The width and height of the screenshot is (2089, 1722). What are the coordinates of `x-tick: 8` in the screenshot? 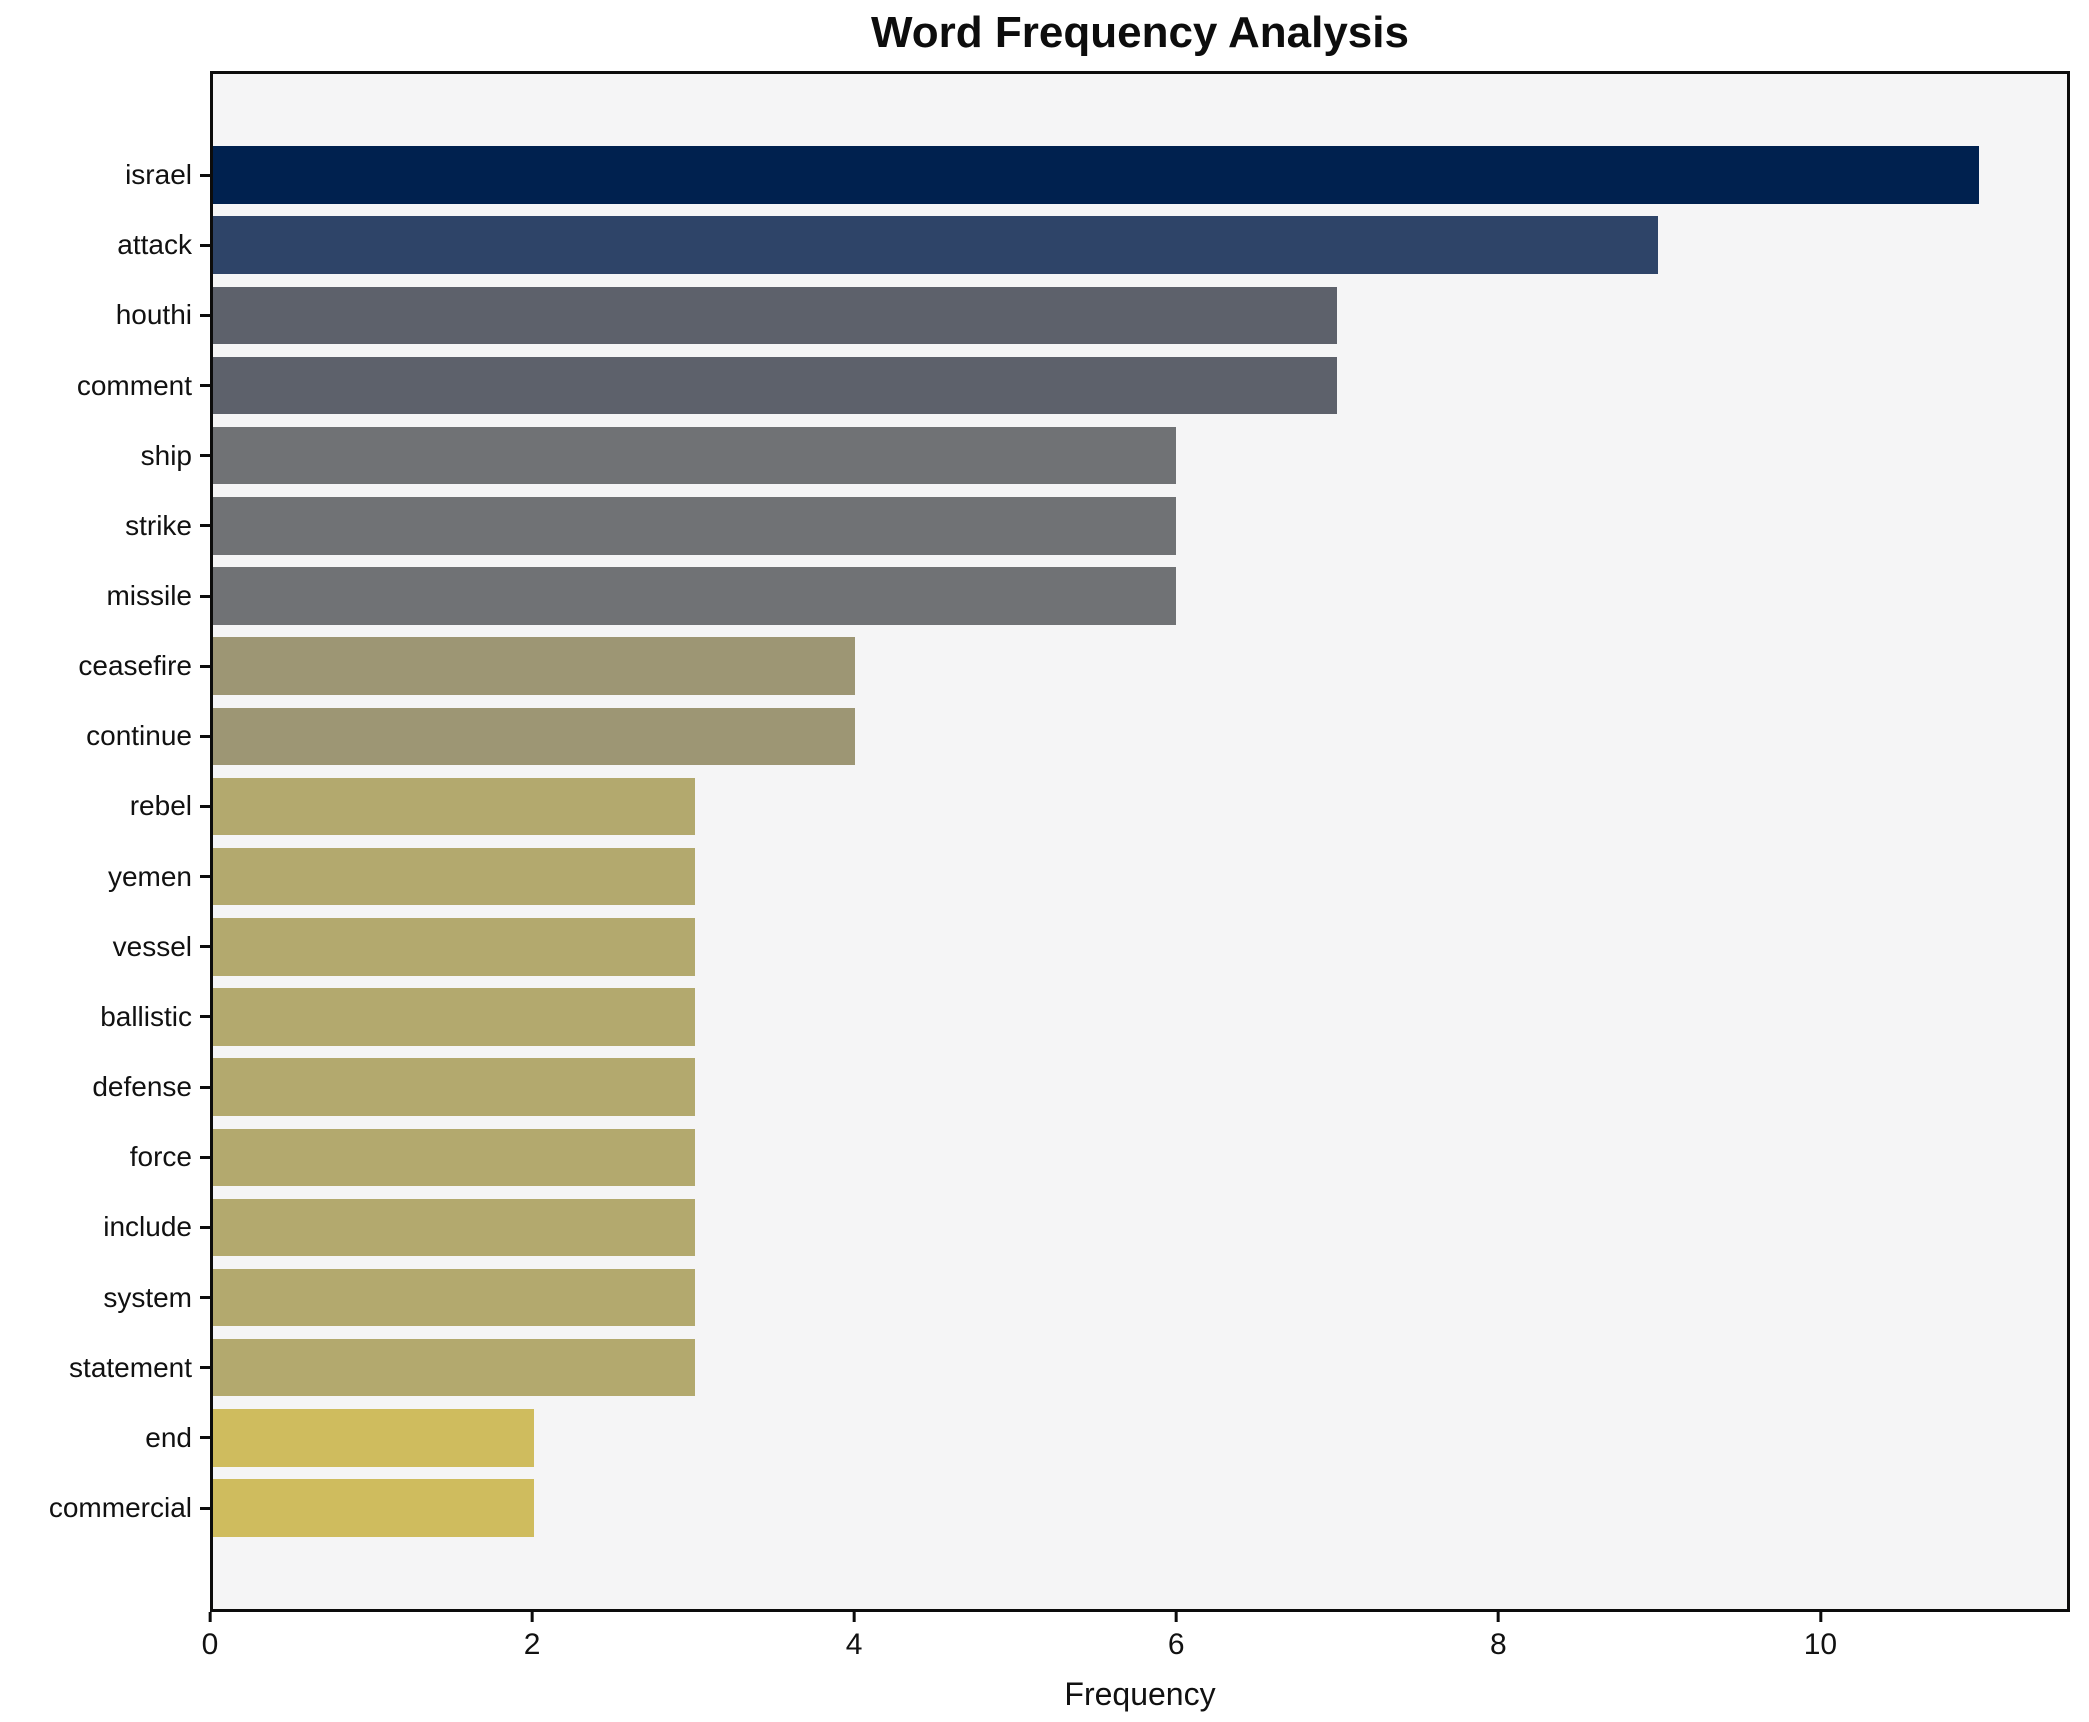 It's located at (1498, 1637).